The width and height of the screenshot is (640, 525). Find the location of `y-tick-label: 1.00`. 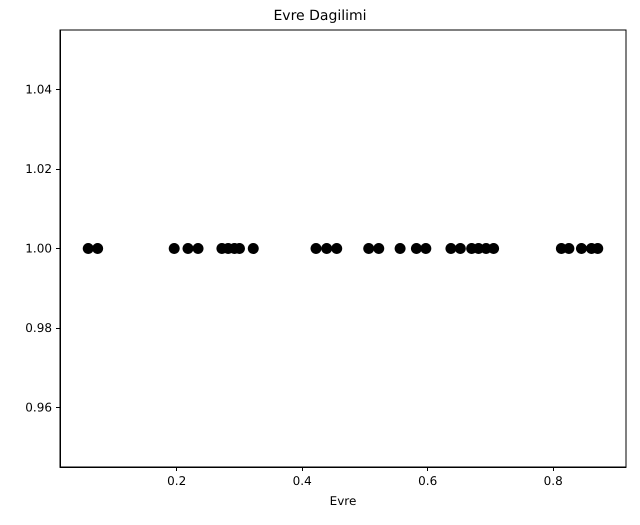

y-tick-label: 1.00 is located at coordinates (38, 249).